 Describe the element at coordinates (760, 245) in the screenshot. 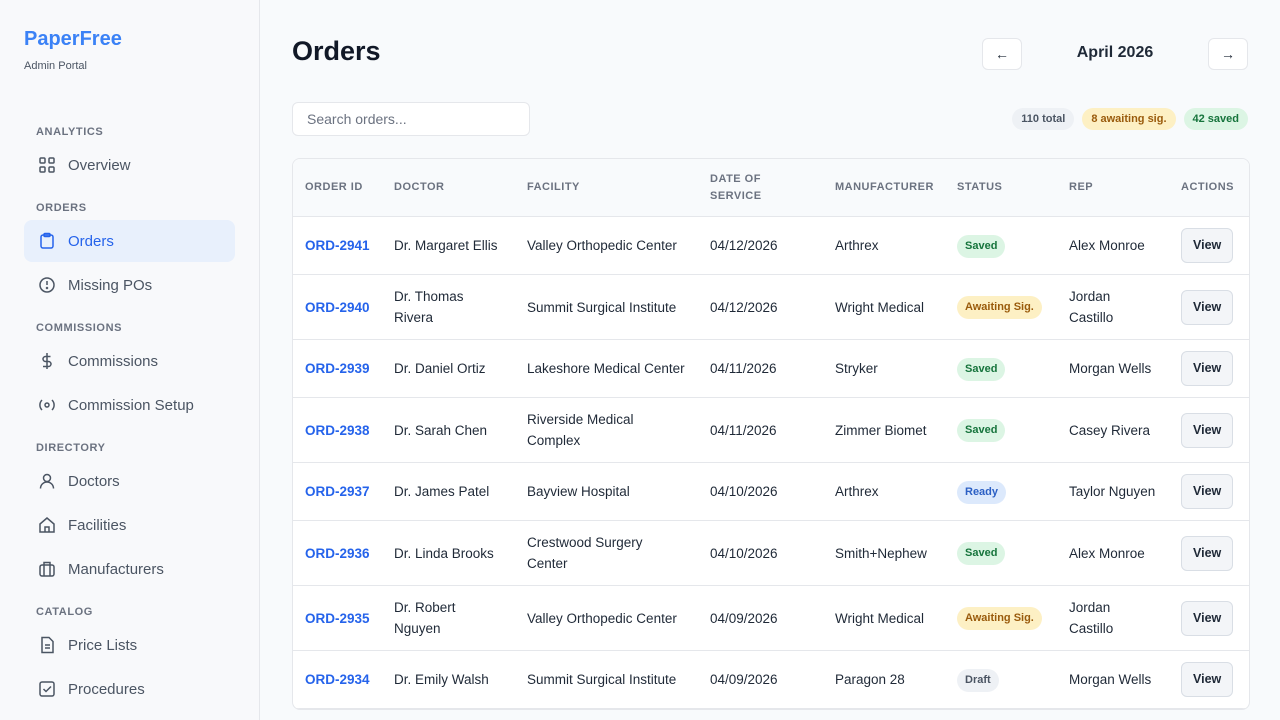

I see `date-cell: 04/12/2026` at that location.